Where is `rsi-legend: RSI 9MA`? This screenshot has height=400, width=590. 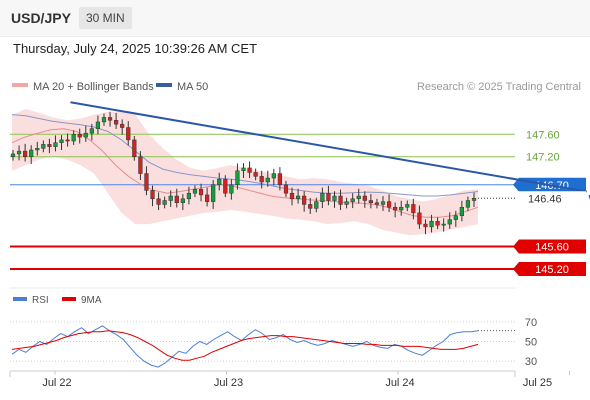 rsi-legend: RSI 9MA is located at coordinates (57, 300).